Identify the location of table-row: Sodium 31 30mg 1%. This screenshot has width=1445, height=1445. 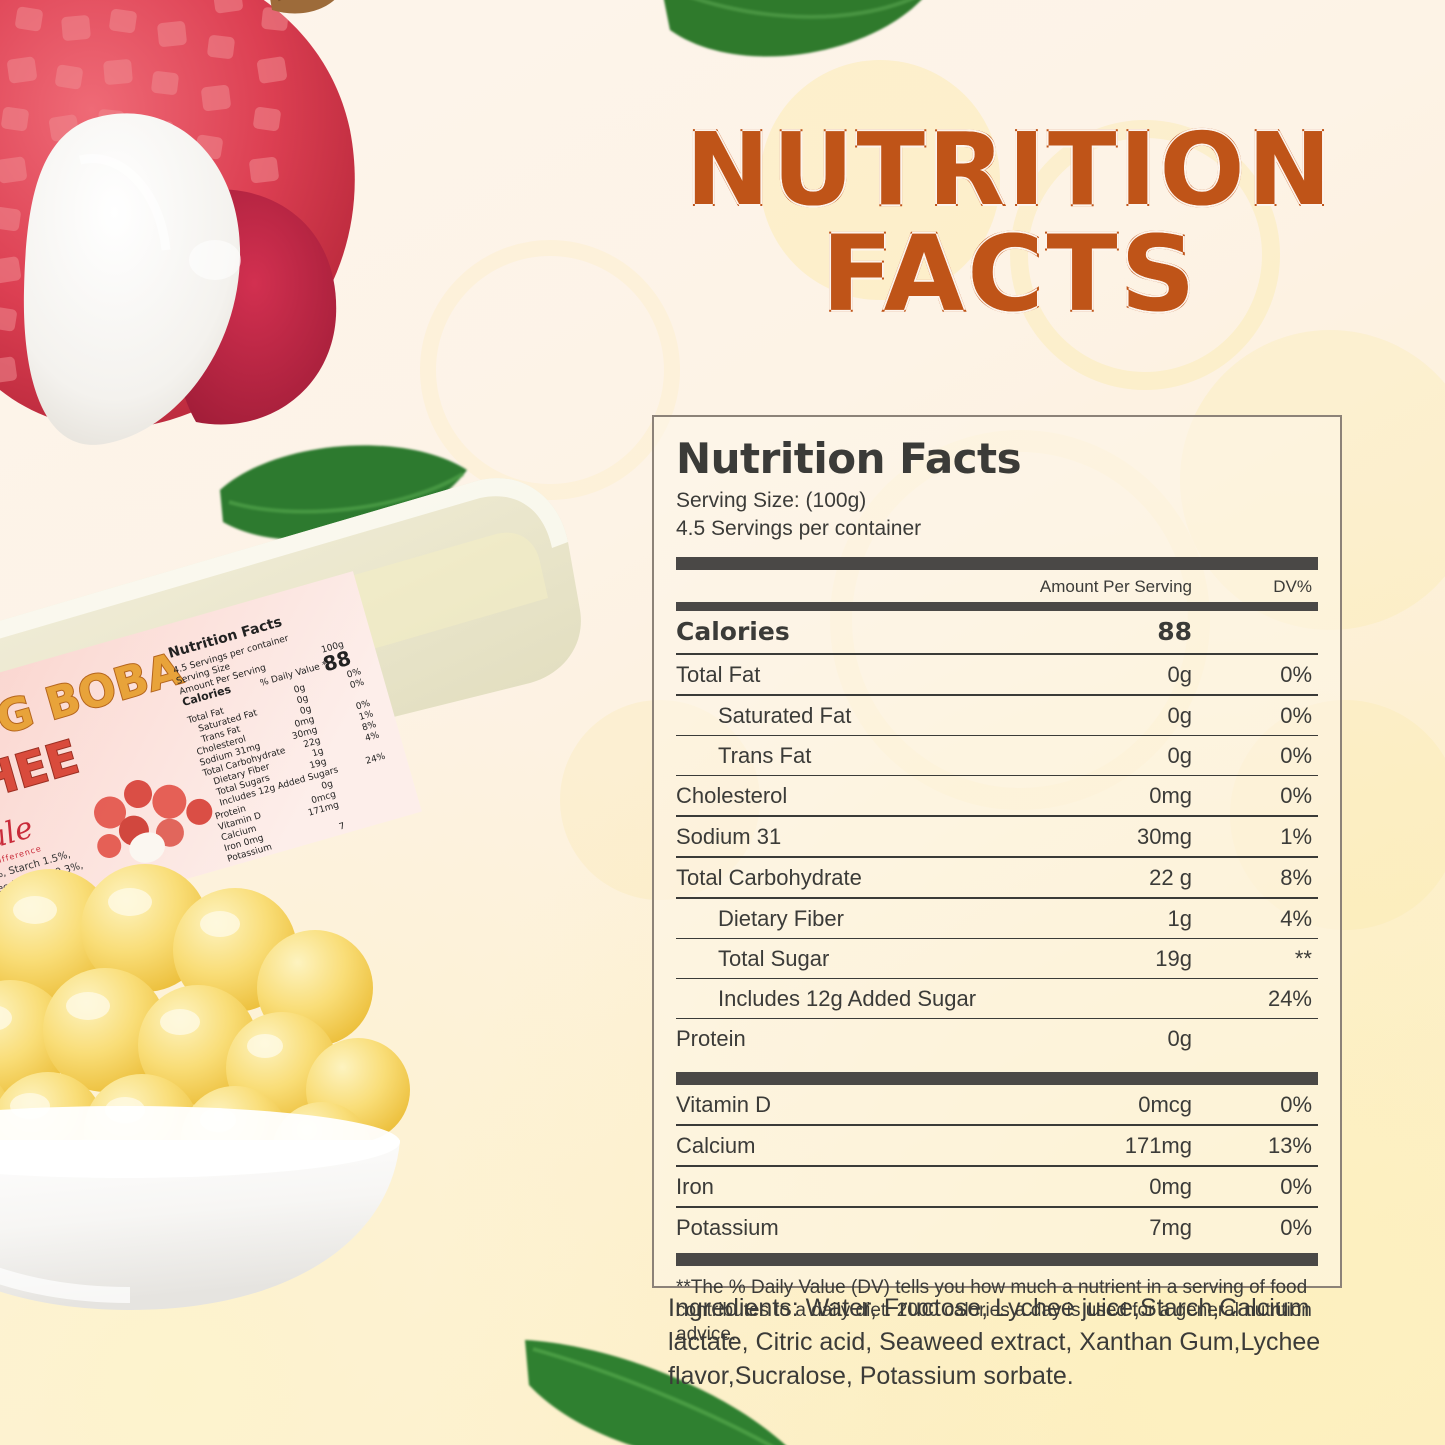
(997, 837).